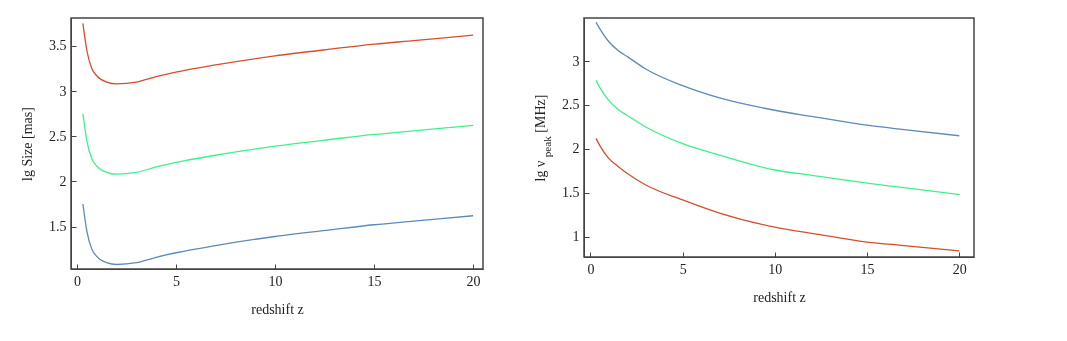  Describe the element at coordinates (27, 144) in the screenshot. I see `y-axis-title: lg Size [mas]` at that location.